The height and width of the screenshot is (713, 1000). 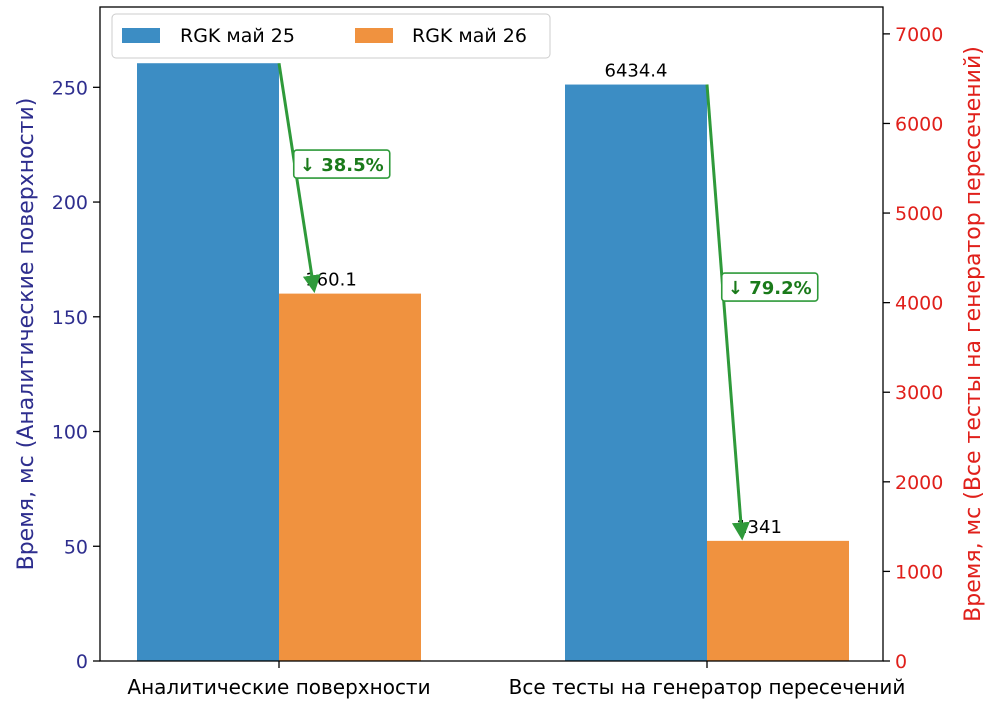 What do you see at coordinates (913, 348) in the screenshot?
I see `right-y-axis: 0 1000 2000 3000 4000 5000 6000 7000` at bounding box center [913, 348].